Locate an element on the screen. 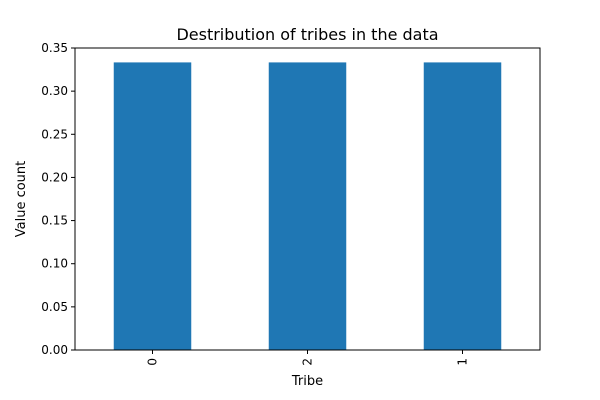  y-tick-label: 0.35 is located at coordinates (54, 48).